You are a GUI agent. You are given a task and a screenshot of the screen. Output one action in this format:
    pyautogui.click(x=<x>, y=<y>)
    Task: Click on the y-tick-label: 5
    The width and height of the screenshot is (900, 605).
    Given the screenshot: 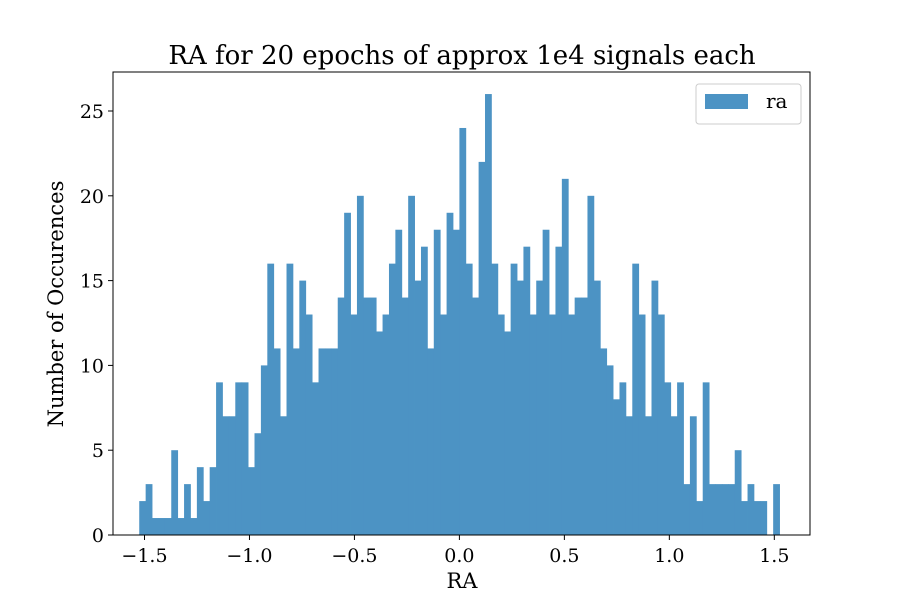 What is the action you would take?
    pyautogui.click(x=98, y=451)
    